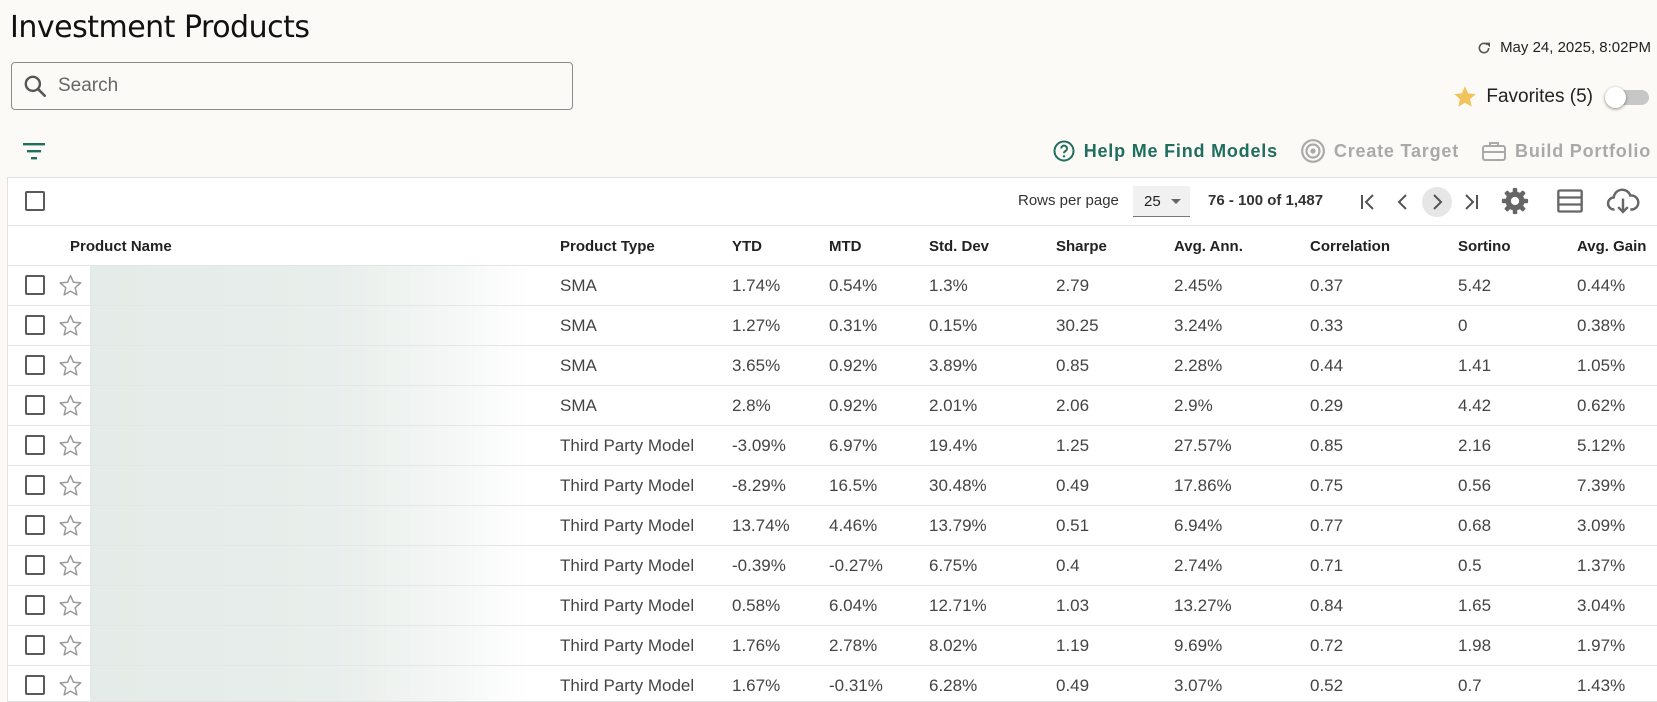  I want to click on cell-correlation: 0.33, so click(1327, 325).